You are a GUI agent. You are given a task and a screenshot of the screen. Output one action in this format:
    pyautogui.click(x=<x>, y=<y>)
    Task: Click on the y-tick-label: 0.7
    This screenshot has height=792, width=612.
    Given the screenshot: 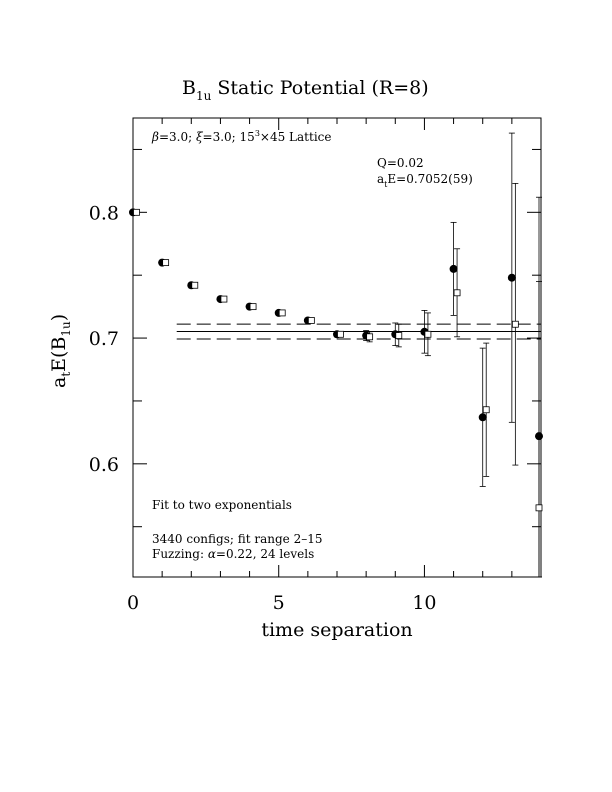 What is the action you would take?
    pyautogui.click(x=104, y=339)
    